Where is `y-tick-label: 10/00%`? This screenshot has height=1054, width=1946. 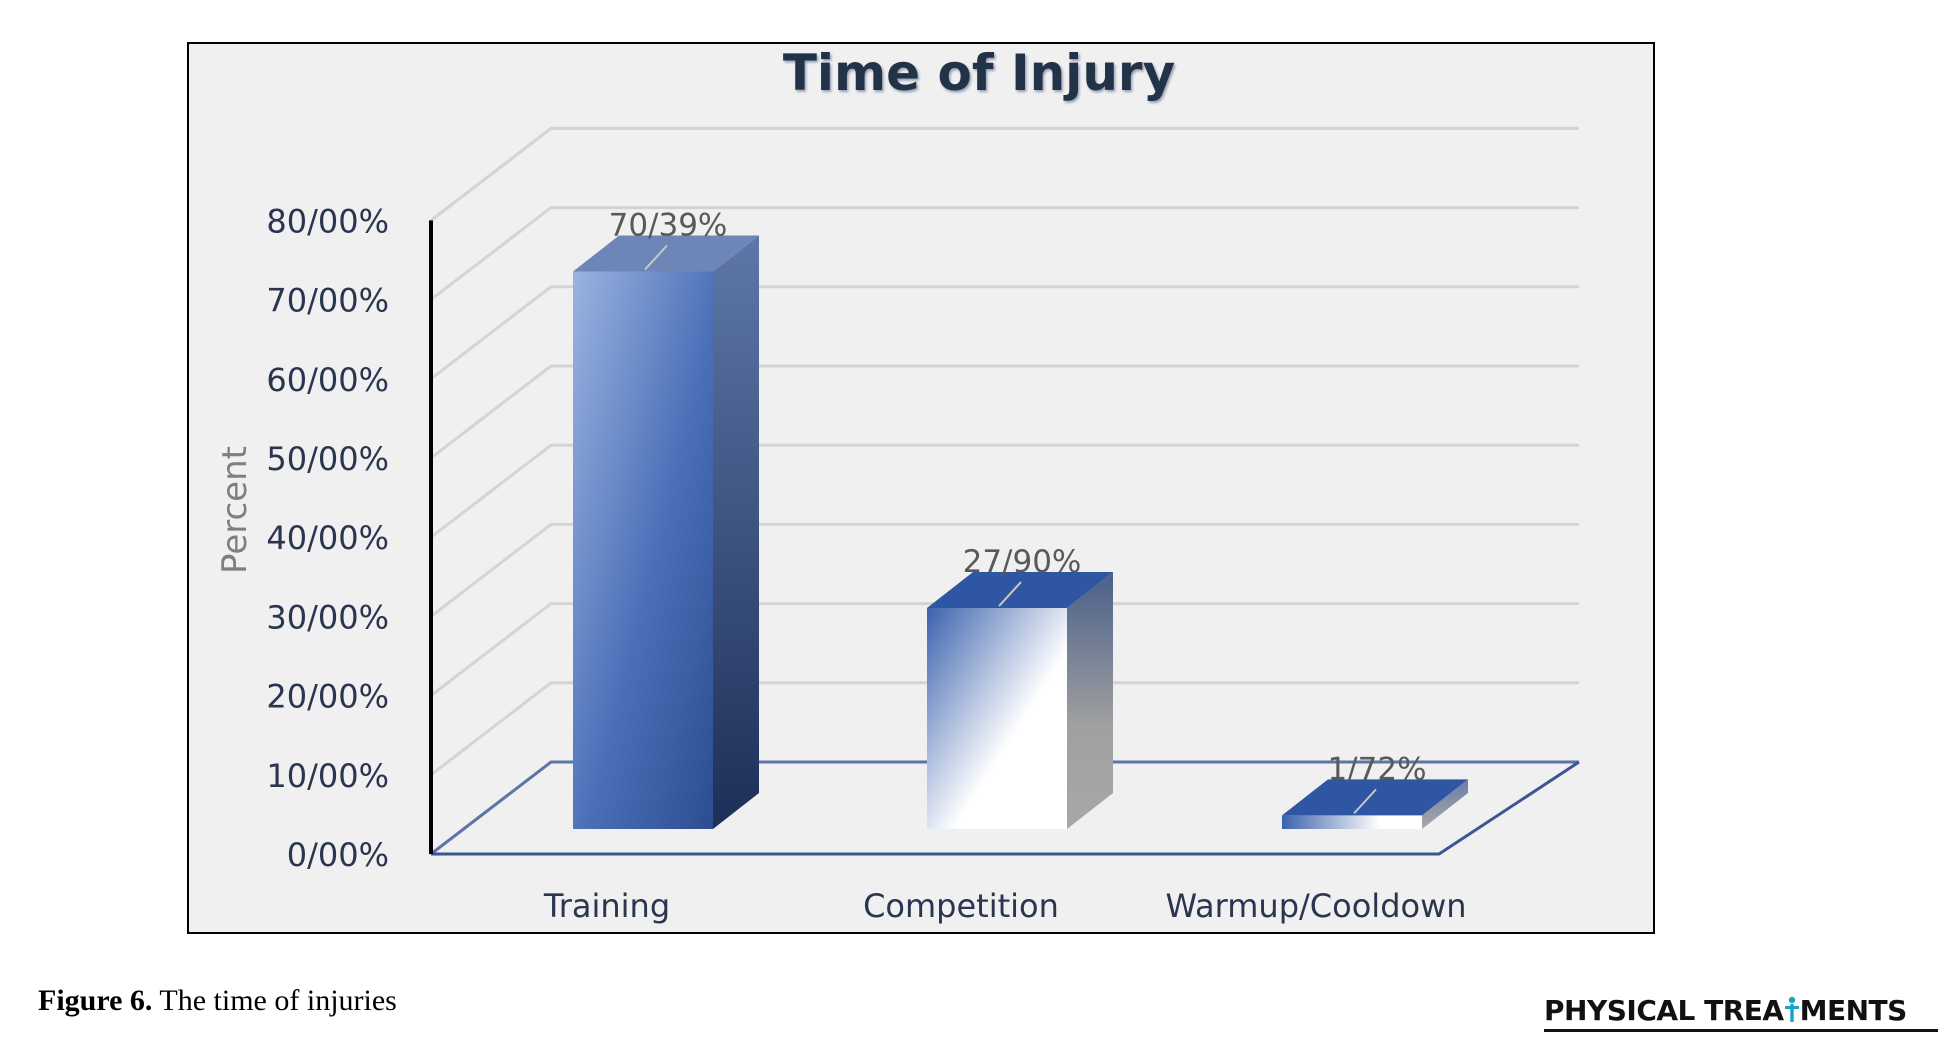
y-tick-label: 10/00% is located at coordinates (327, 776).